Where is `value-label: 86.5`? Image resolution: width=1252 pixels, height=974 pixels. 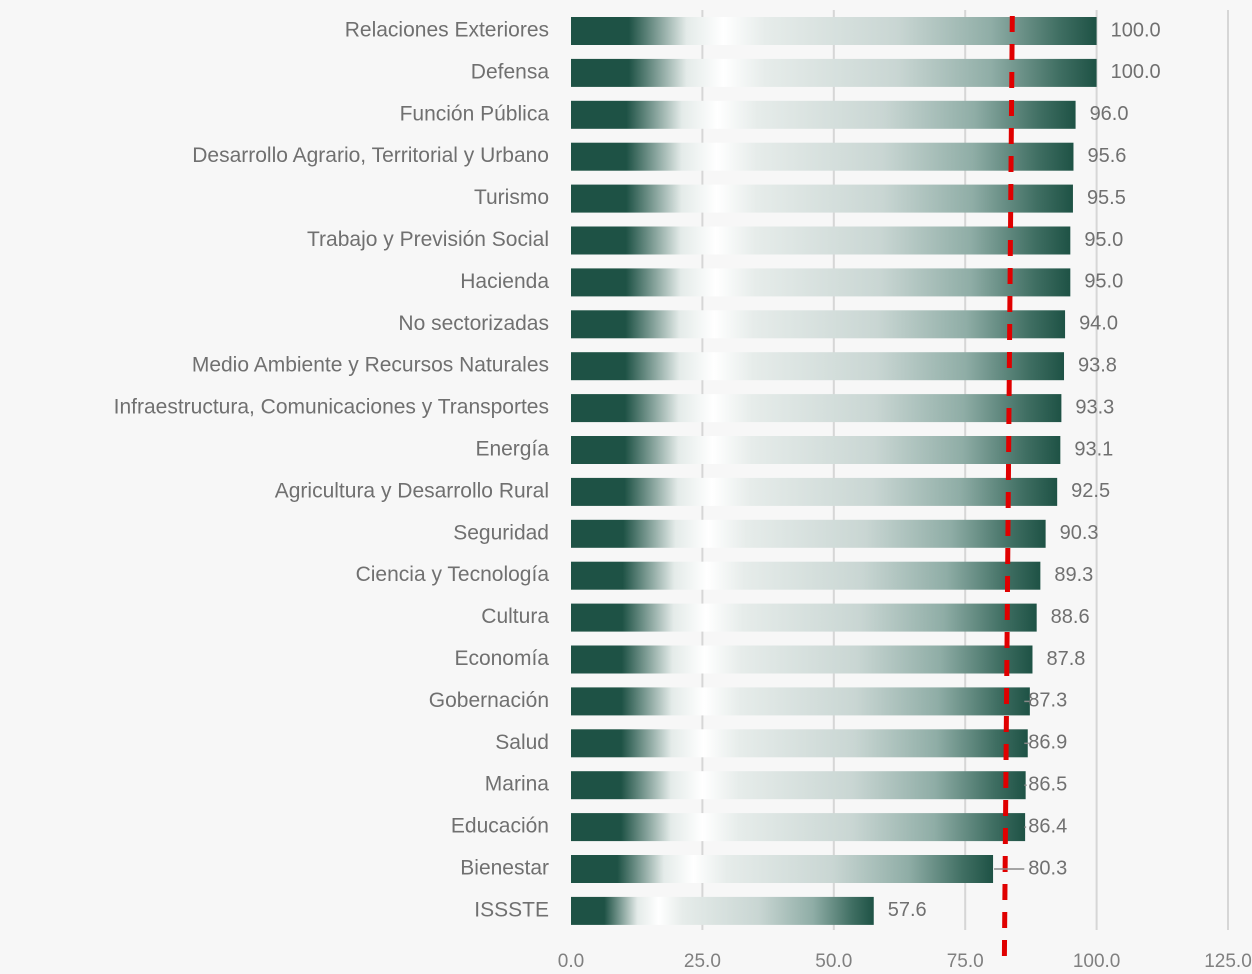
value-label: 86.5 is located at coordinates (1047, 784).